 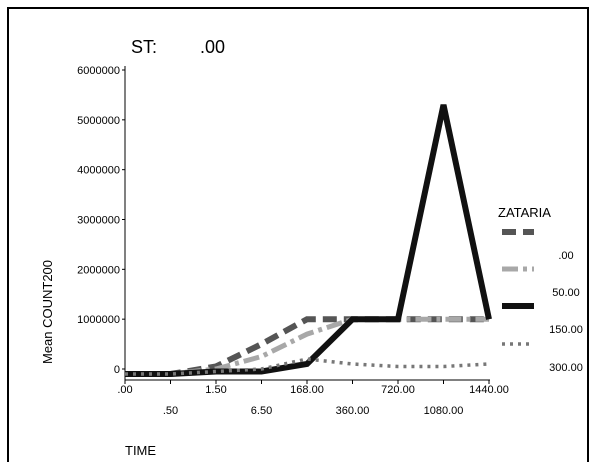 I want to click on chart-title-value: .00, so click(x=212, y=47).